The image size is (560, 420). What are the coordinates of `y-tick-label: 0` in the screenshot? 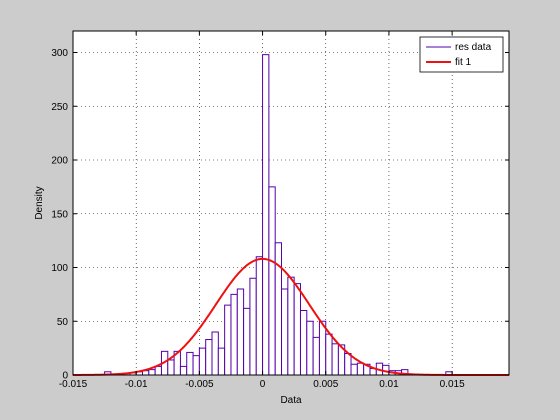 It's located at (65, 376).